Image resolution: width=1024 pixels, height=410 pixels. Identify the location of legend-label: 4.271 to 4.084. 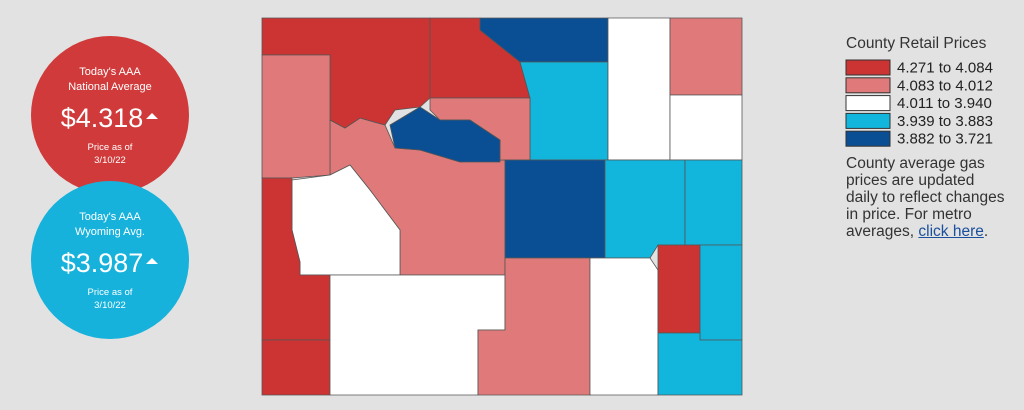
(945, 68).